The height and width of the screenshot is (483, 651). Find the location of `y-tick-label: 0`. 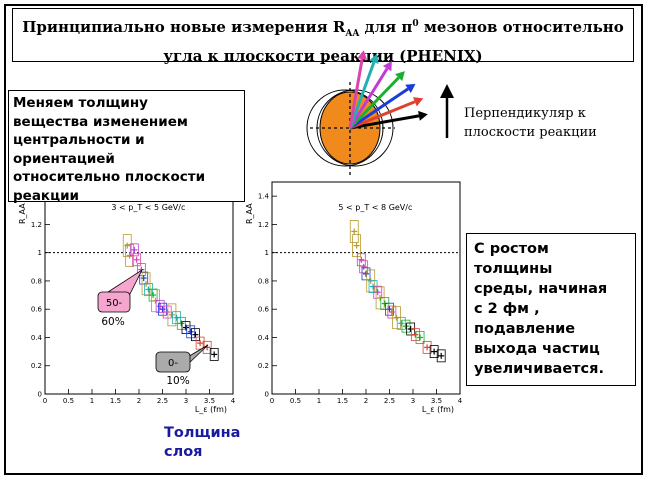

y-tick-label: 0 is located at coordinates (40, 395).